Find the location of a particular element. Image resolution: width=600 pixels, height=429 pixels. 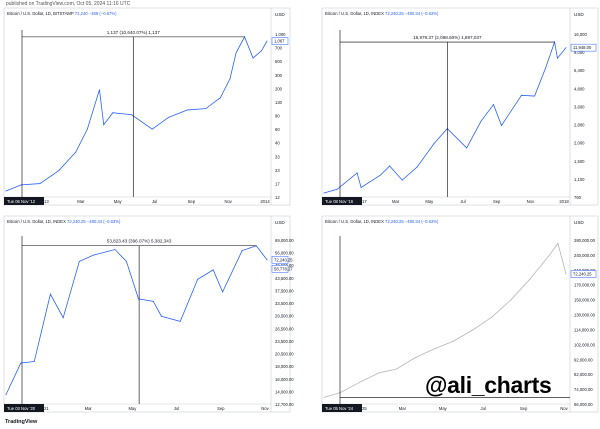

y-tick-label: 1,100 is located at coordinates (579, 179).